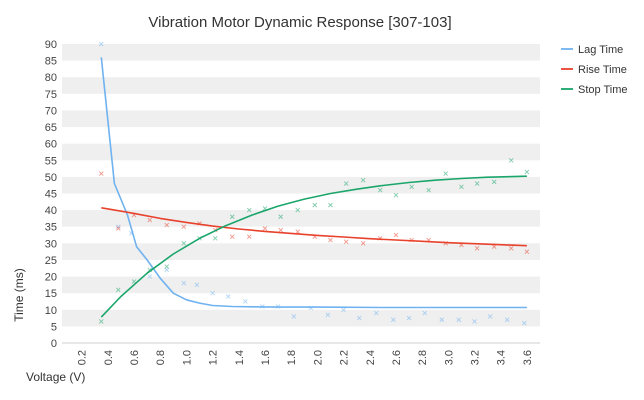  What do you see at coordinates (135, 357) in the screenshot?
I see `x-tick-label: 0.6` at bounding box center [135, 357].